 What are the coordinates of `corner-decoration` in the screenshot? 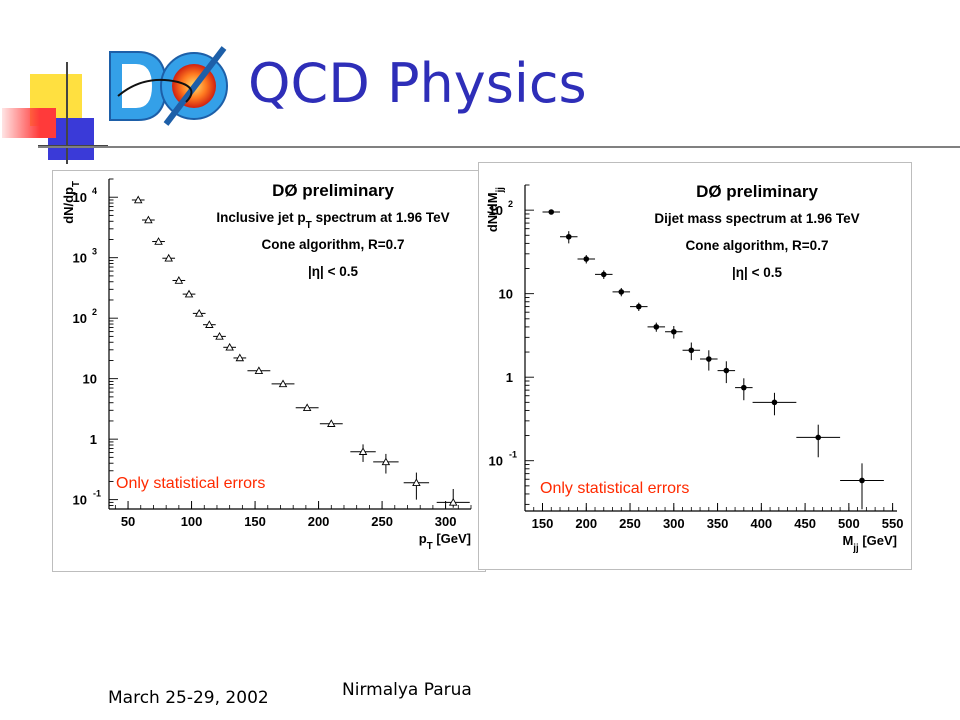 It's located at (55, 85).